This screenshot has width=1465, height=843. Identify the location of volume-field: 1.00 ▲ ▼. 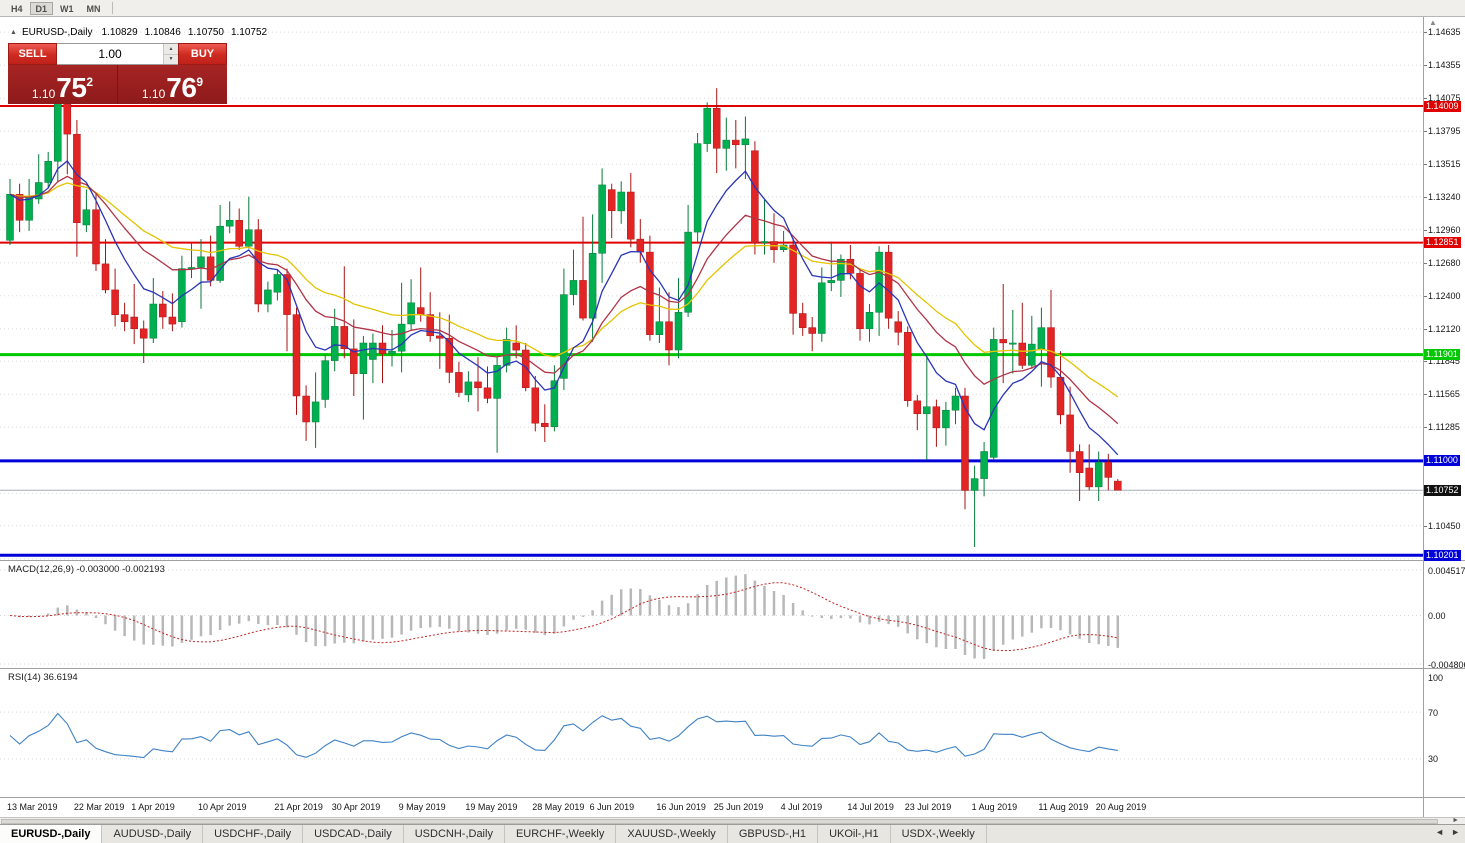
(117, 54).